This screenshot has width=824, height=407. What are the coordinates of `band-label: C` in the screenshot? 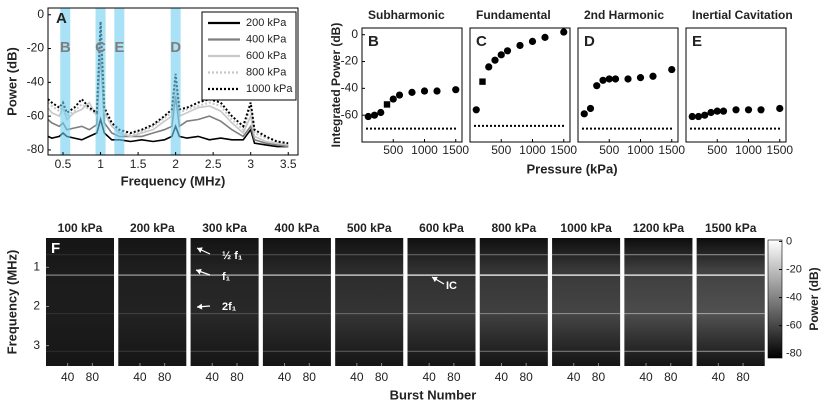 It's located at (100, 47).